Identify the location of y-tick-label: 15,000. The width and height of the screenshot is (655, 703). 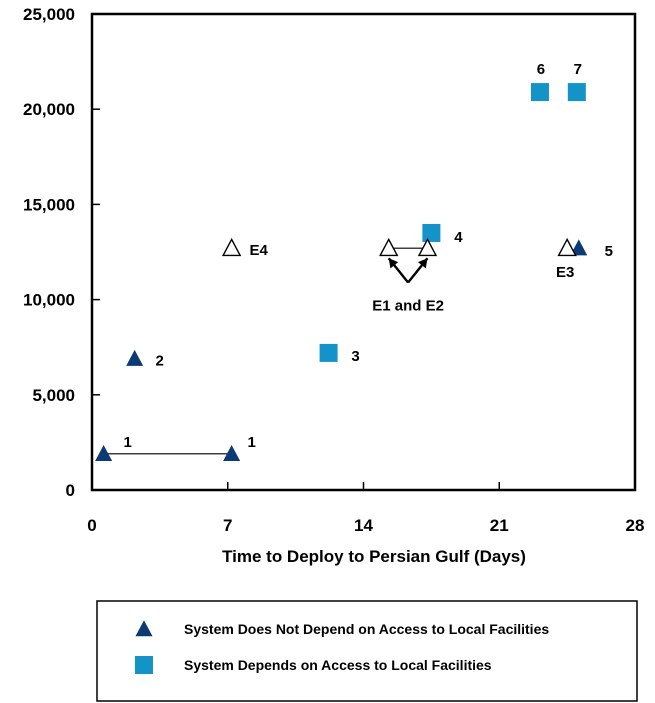
(49, 204).